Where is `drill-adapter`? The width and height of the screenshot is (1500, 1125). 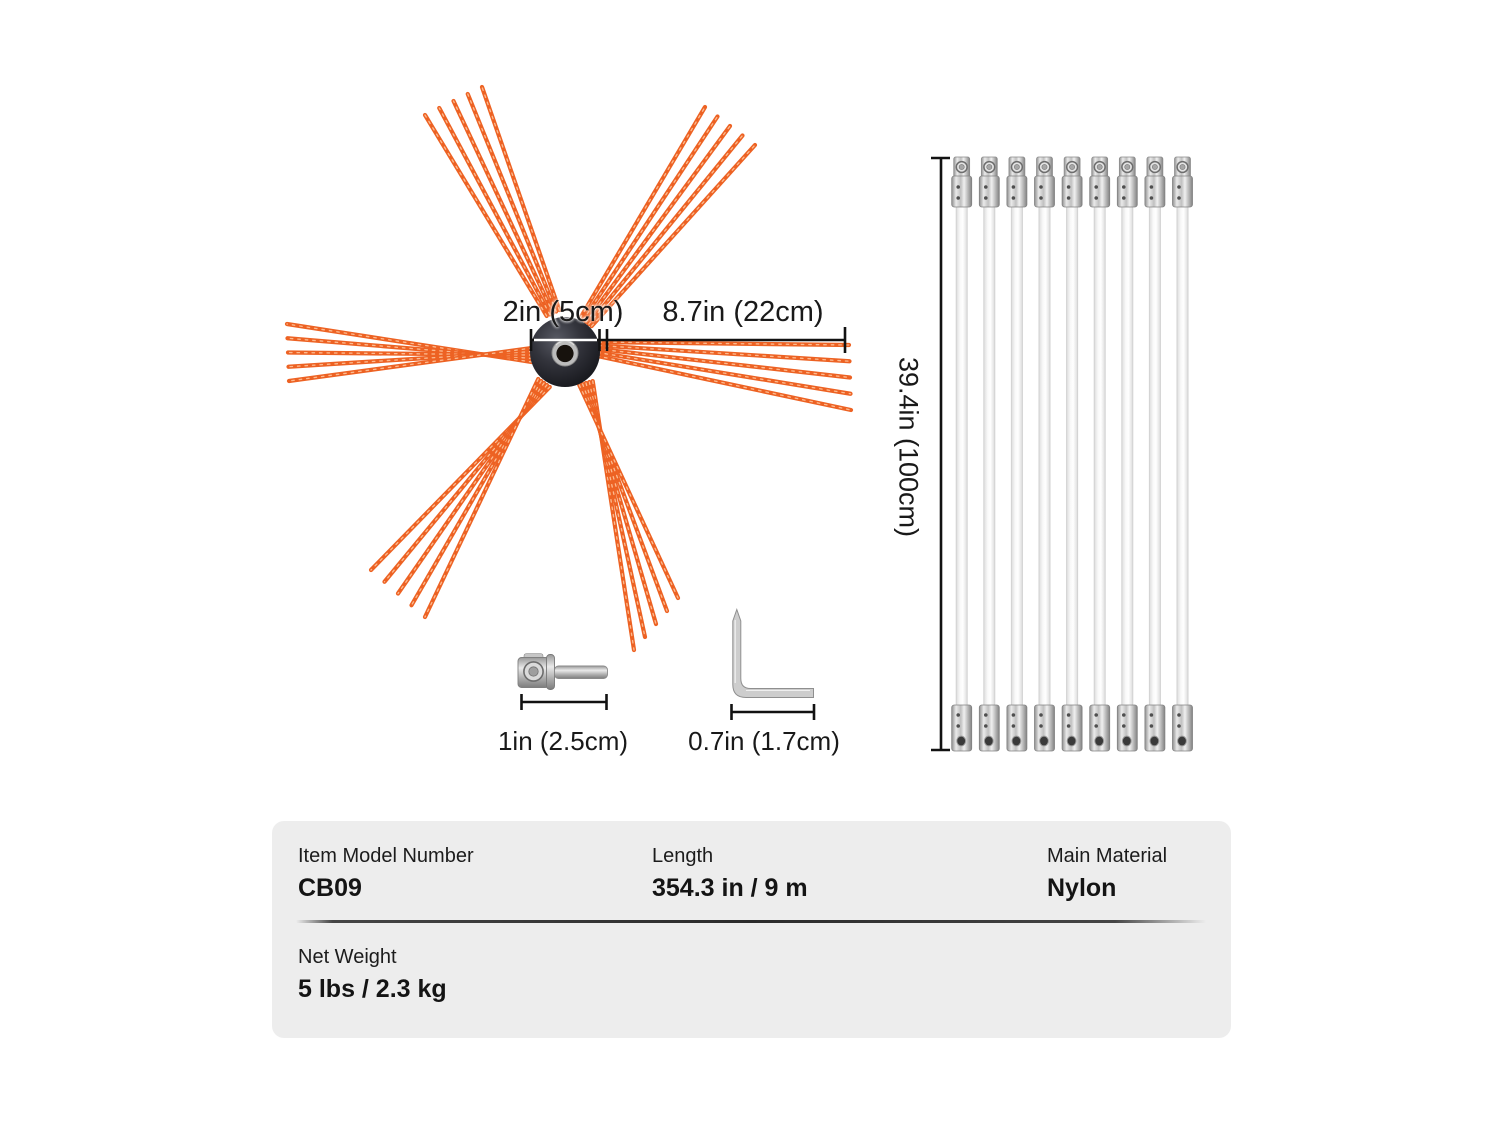 drill-adapter is located at coordinates (562, 671).